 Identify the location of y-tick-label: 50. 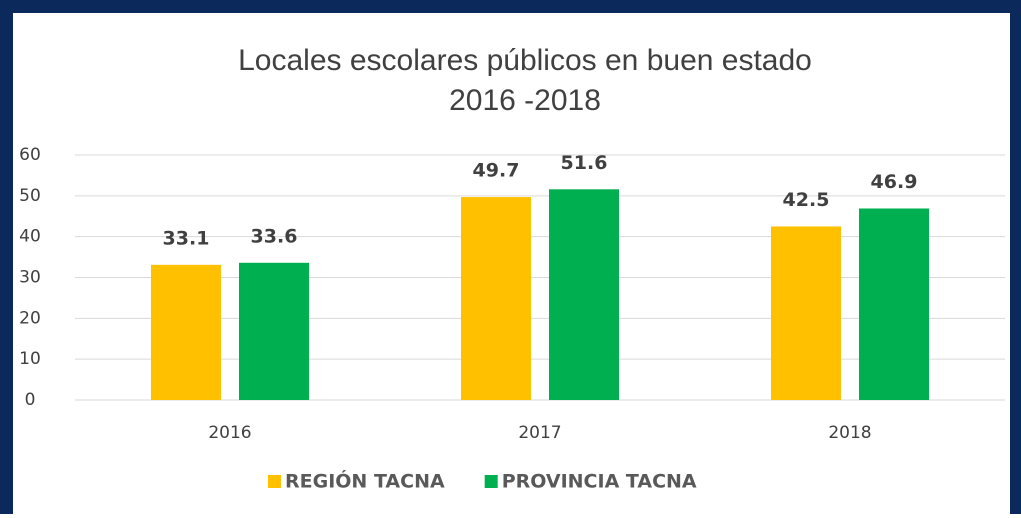
(30, 196).